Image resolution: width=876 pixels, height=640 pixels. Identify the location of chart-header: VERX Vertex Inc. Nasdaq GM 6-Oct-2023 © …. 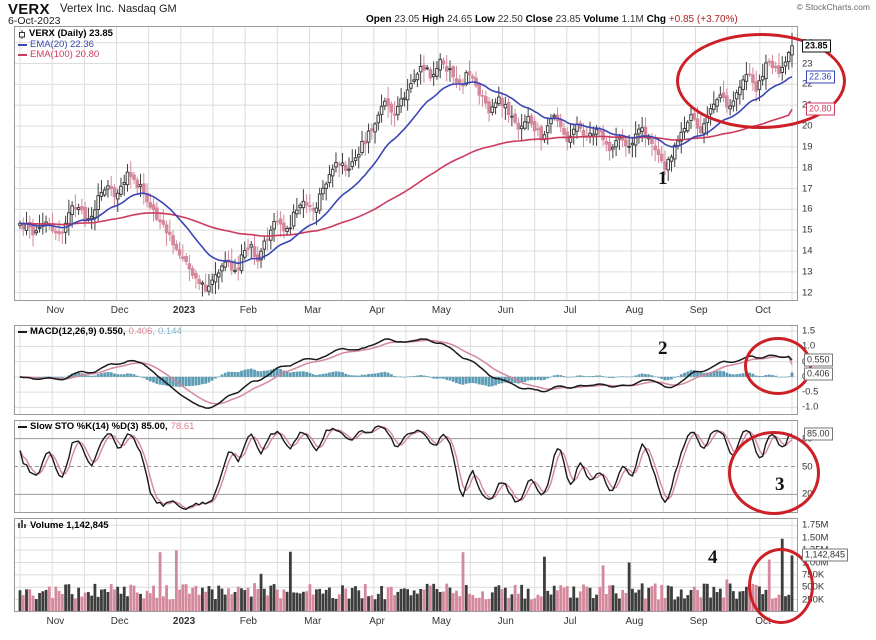
(438, 13).